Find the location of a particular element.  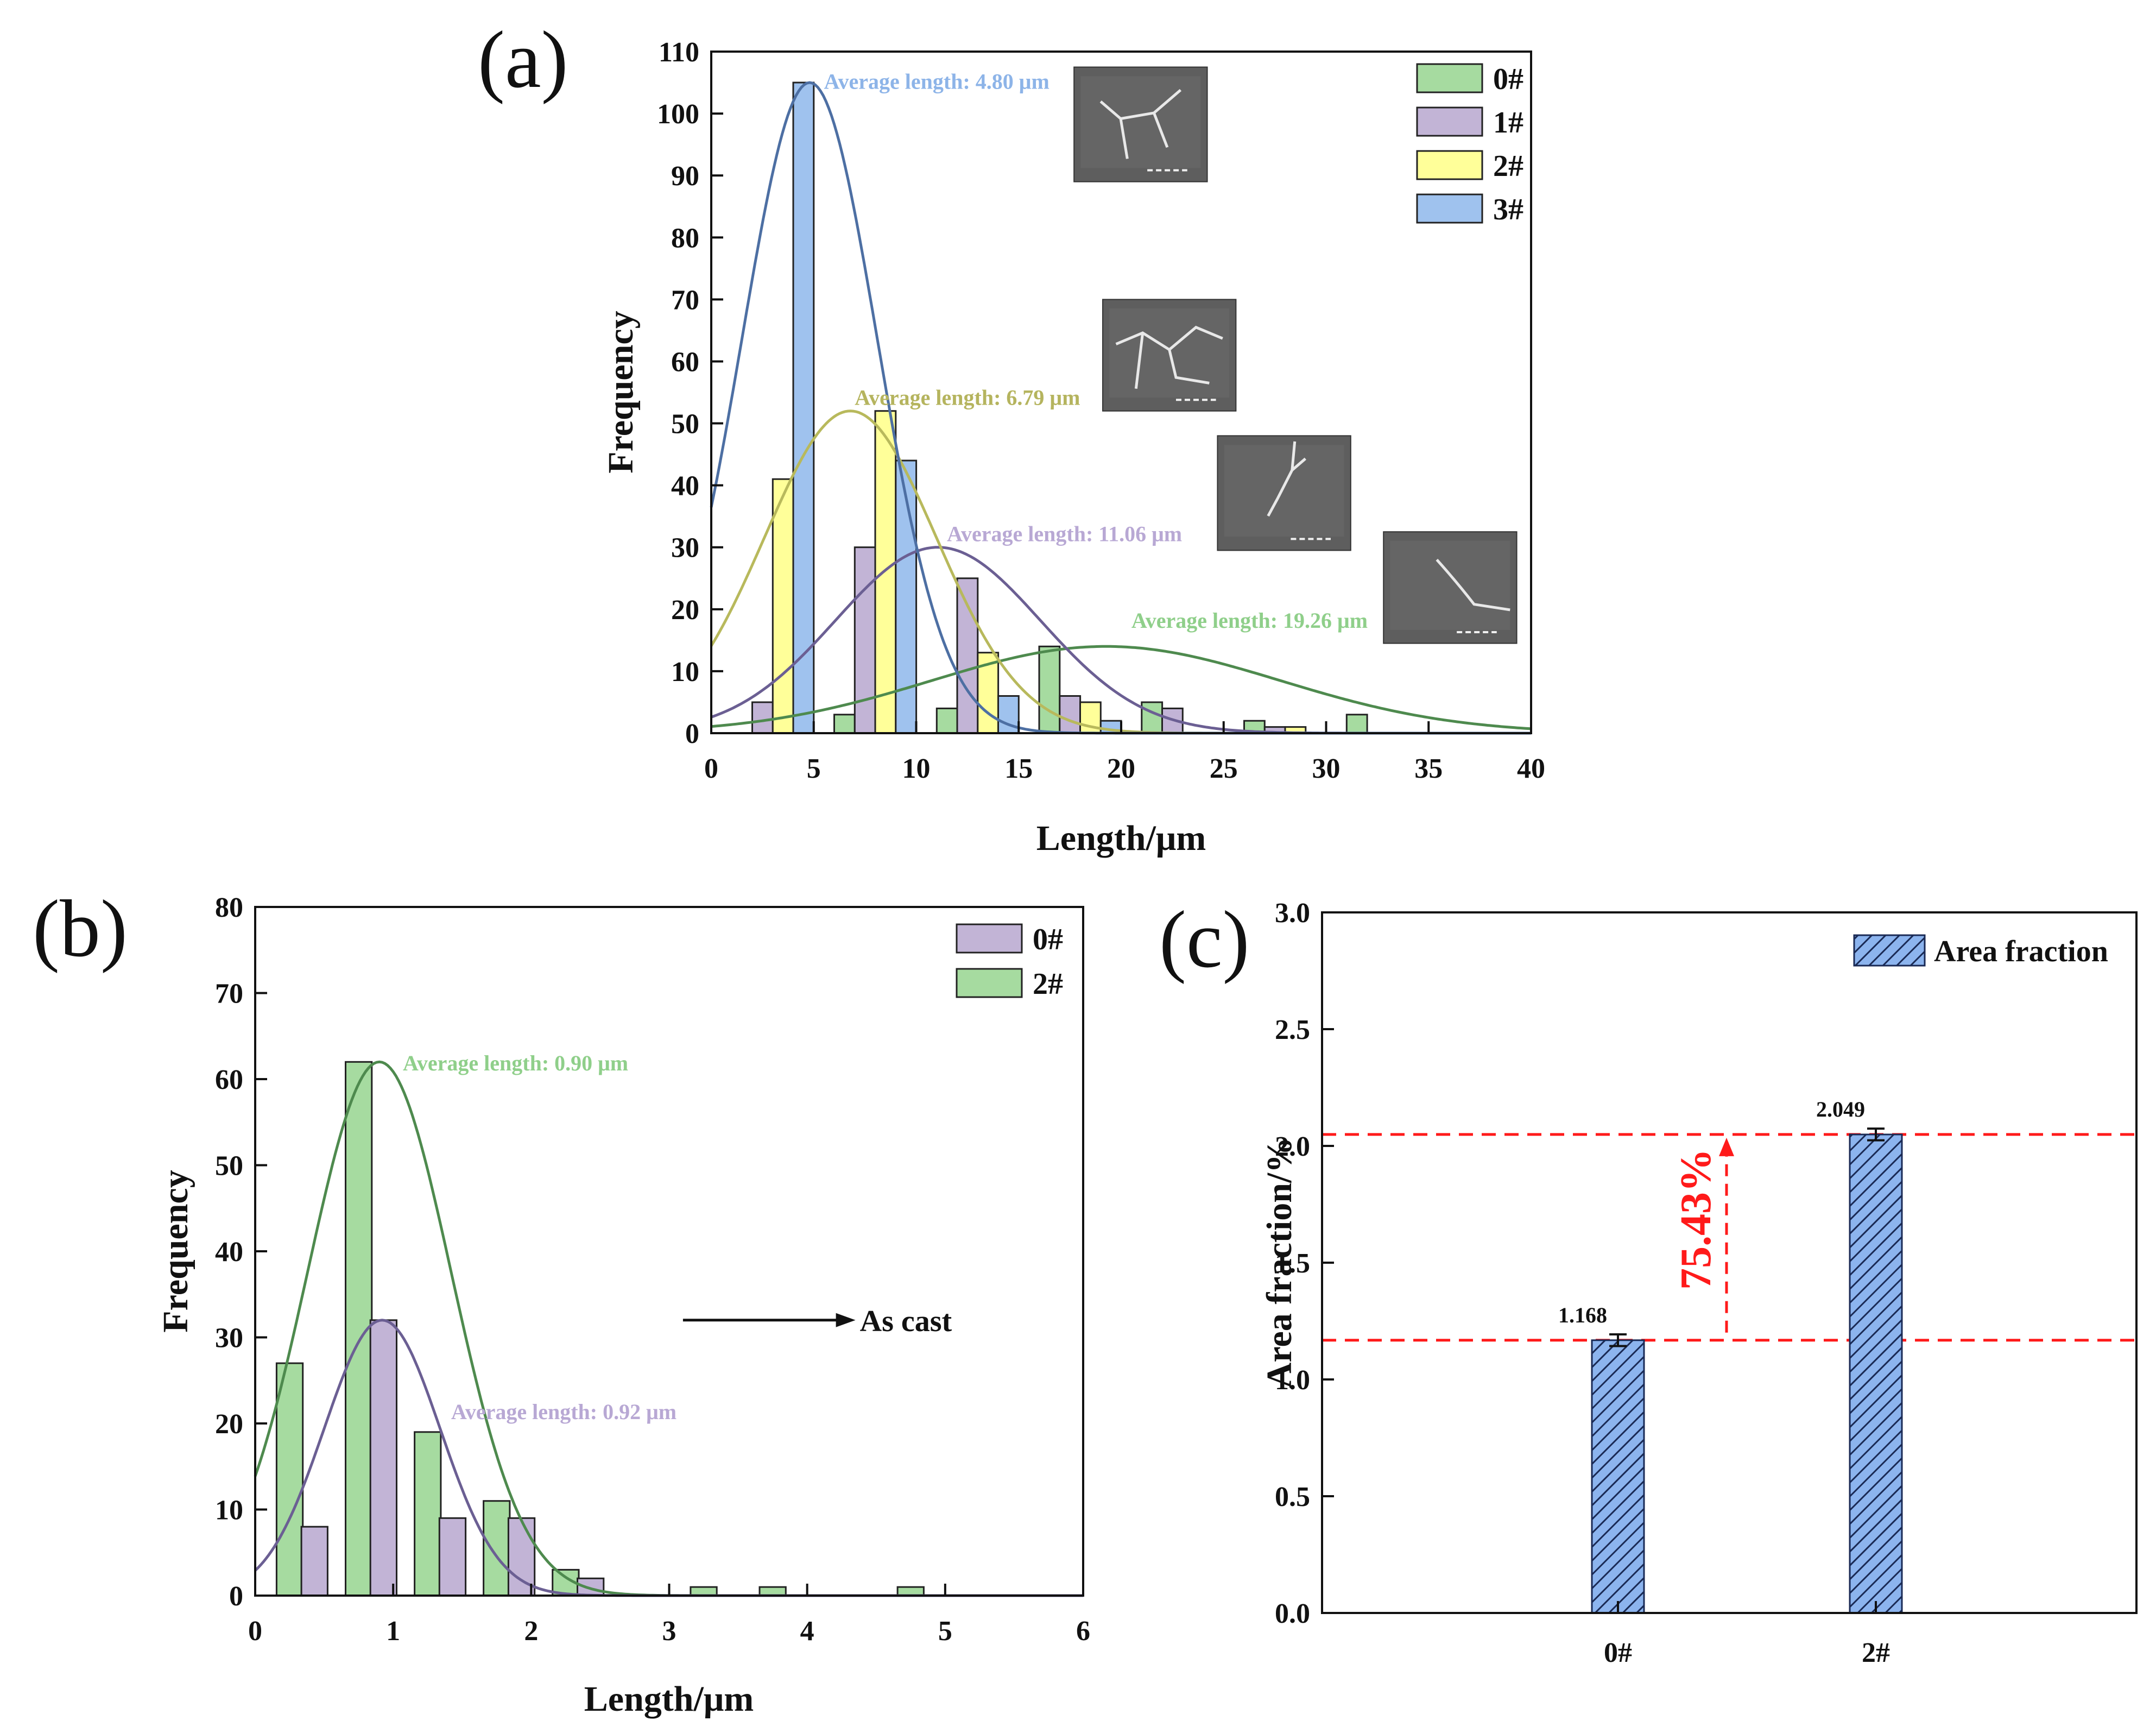

y-axis-ticks: 0.0 0.5 1.0 1.5 2.0 2.5 3.0 is located at coordinates (1305, 1263).